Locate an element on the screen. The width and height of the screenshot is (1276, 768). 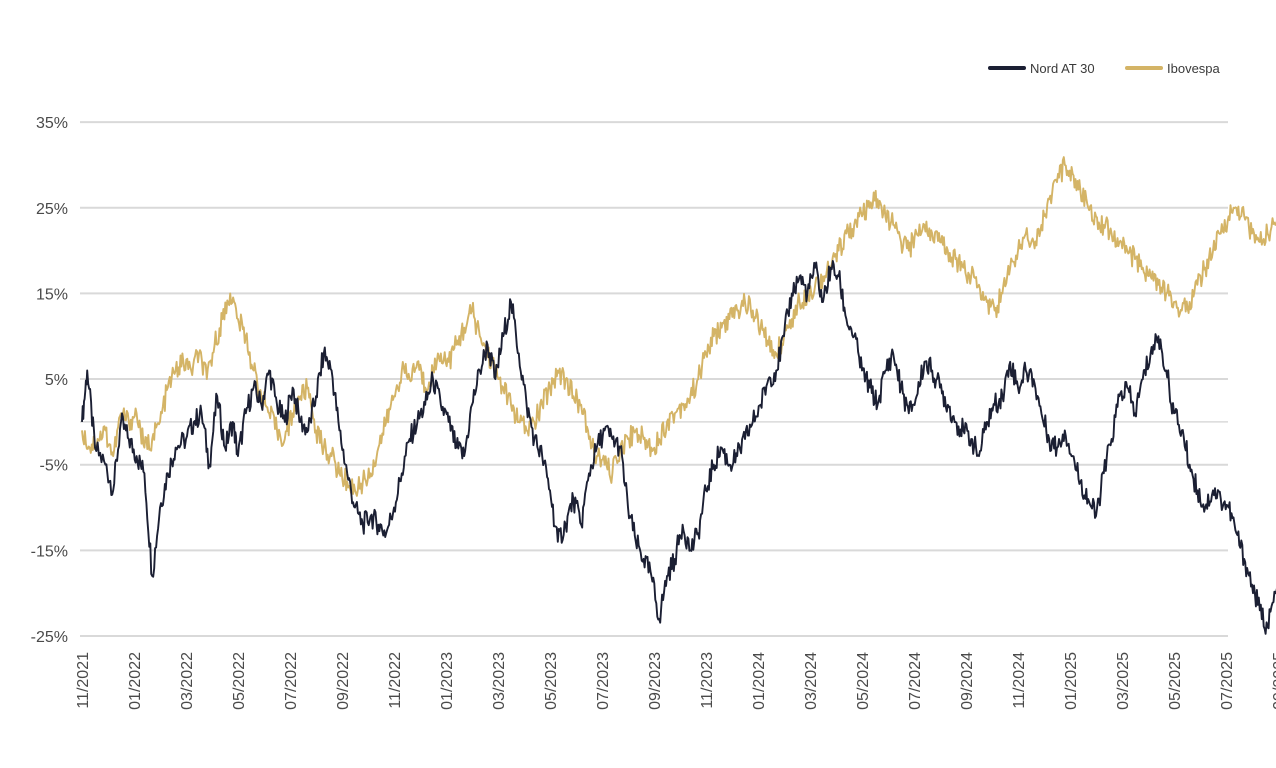
x-tick-label: 07/2024 is located at coordinates (915, 681).